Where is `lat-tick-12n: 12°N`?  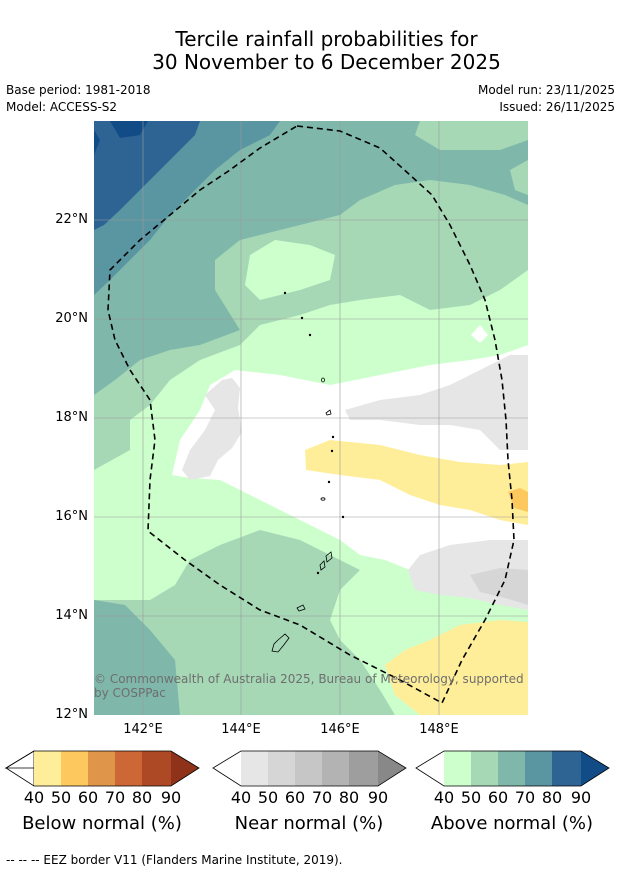
lat-tick-12n: 12°N is located at coordinates (71, 714).